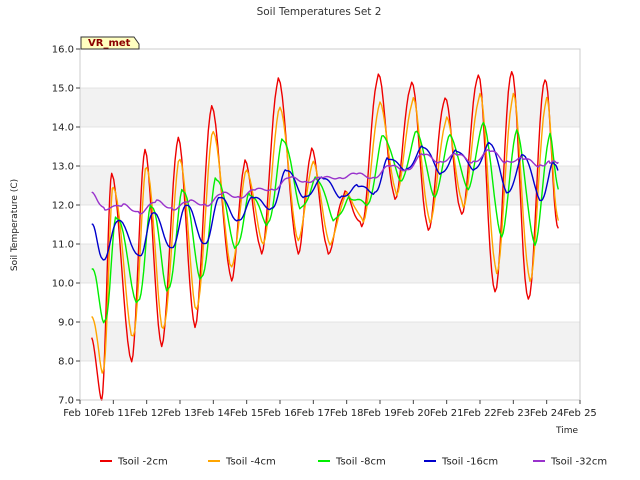  I want to click on y-axis-ticks: 7.0 8.0 9.0 10.0 11.0 12.0 13.0 14.0 15.0 16.0, so click(66, 226).